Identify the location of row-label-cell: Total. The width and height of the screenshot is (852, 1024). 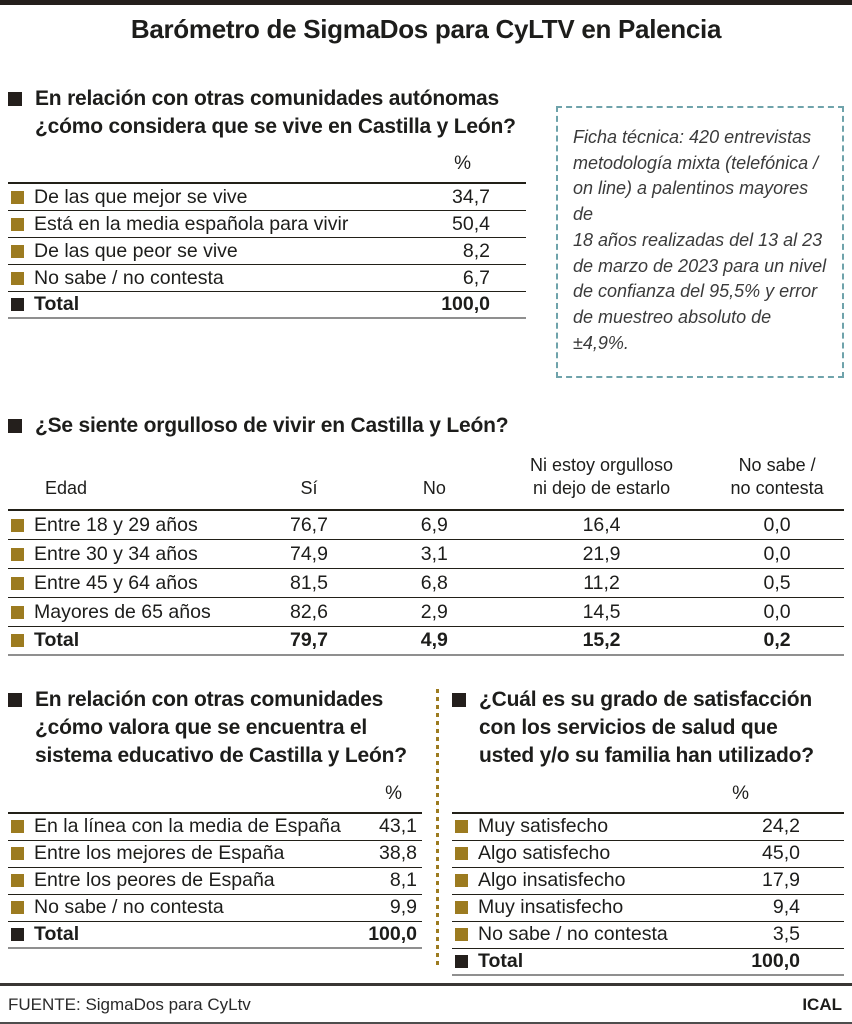
(125, 640).